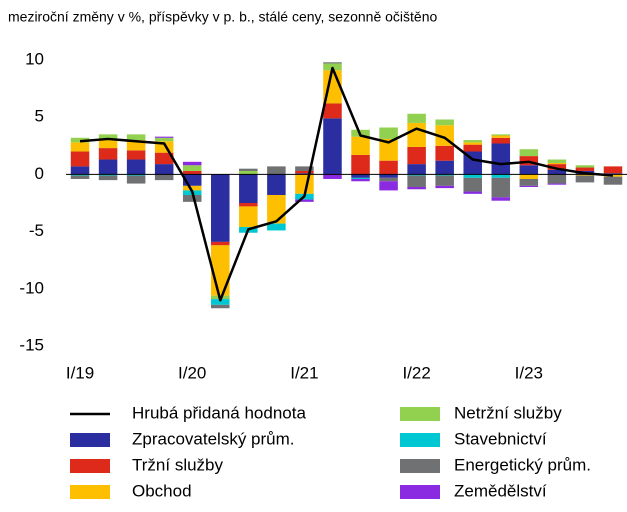 The height and width of the screenshot is (512, 627). What do you see at coordinates (31, 287) in the screenshot?
I see `y-tick-label: -10` at bounding box center [31, 287].